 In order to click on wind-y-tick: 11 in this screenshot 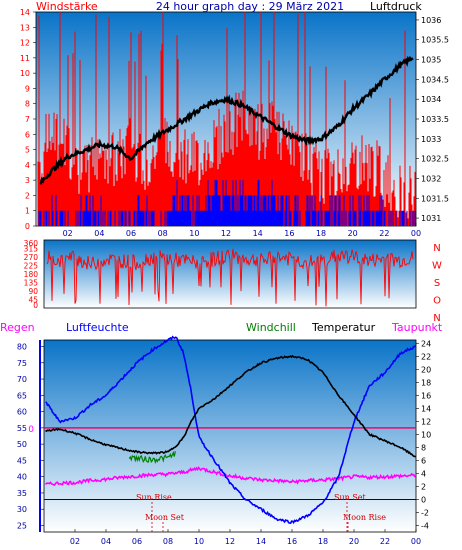, I will do `click(25, 58)`.